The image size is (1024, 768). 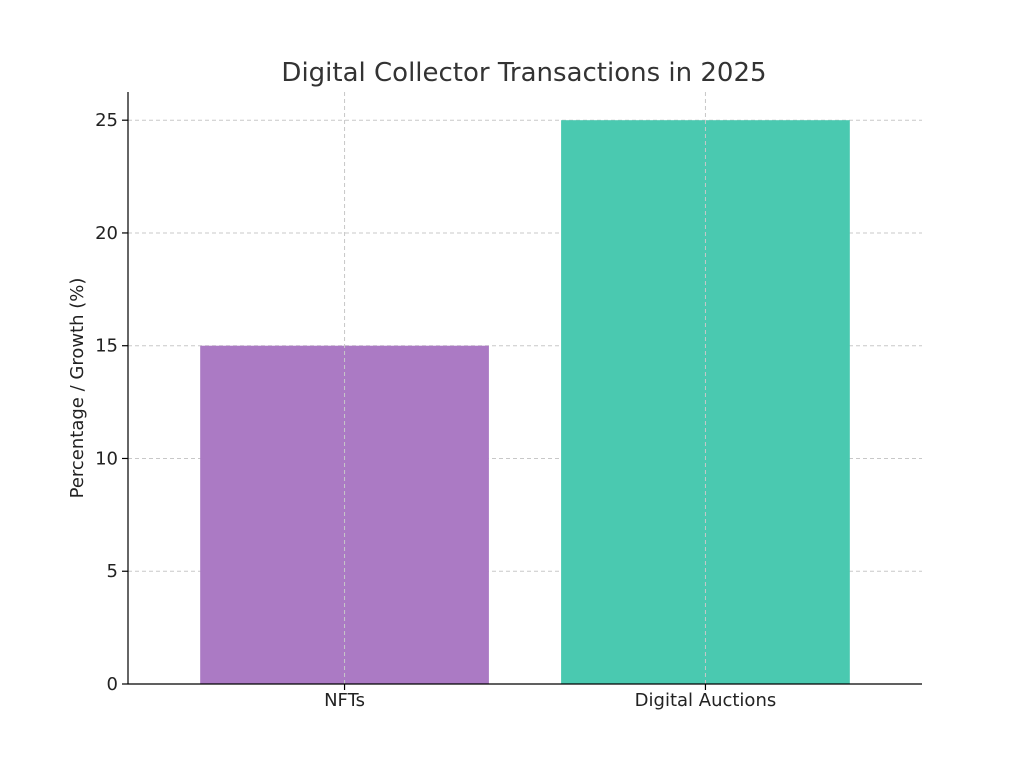 I want to click on x-tick-label: NFTs, so click(x=344, y=700).